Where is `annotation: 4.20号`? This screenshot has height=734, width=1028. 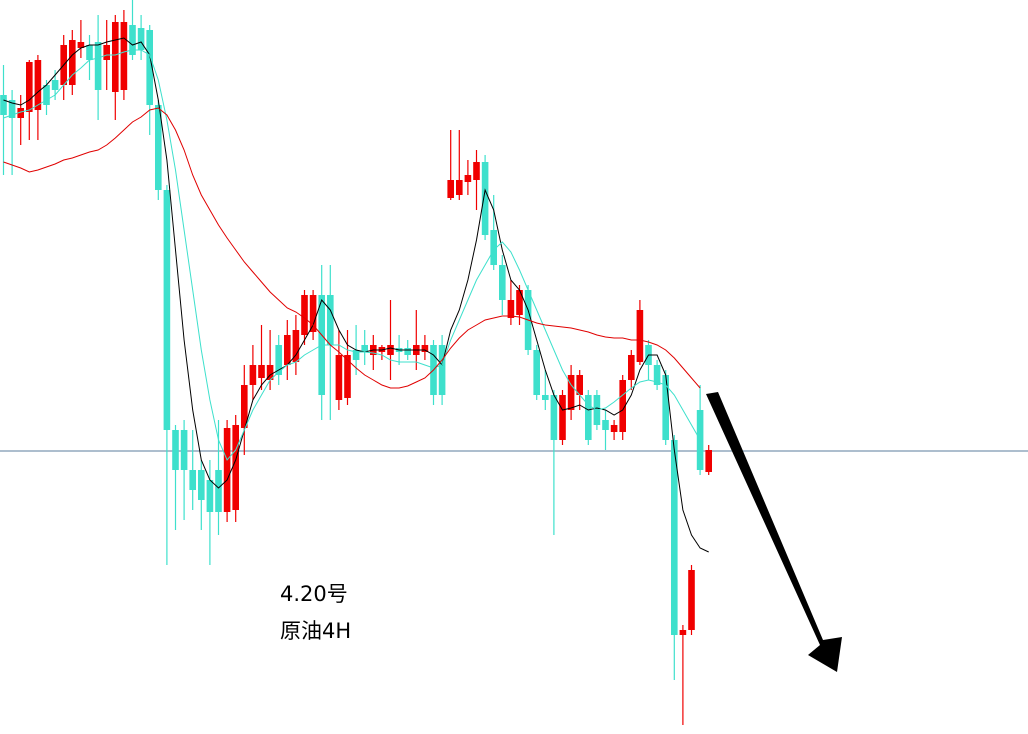 annotation: 4.20号 is located at coordinates (314, 594).